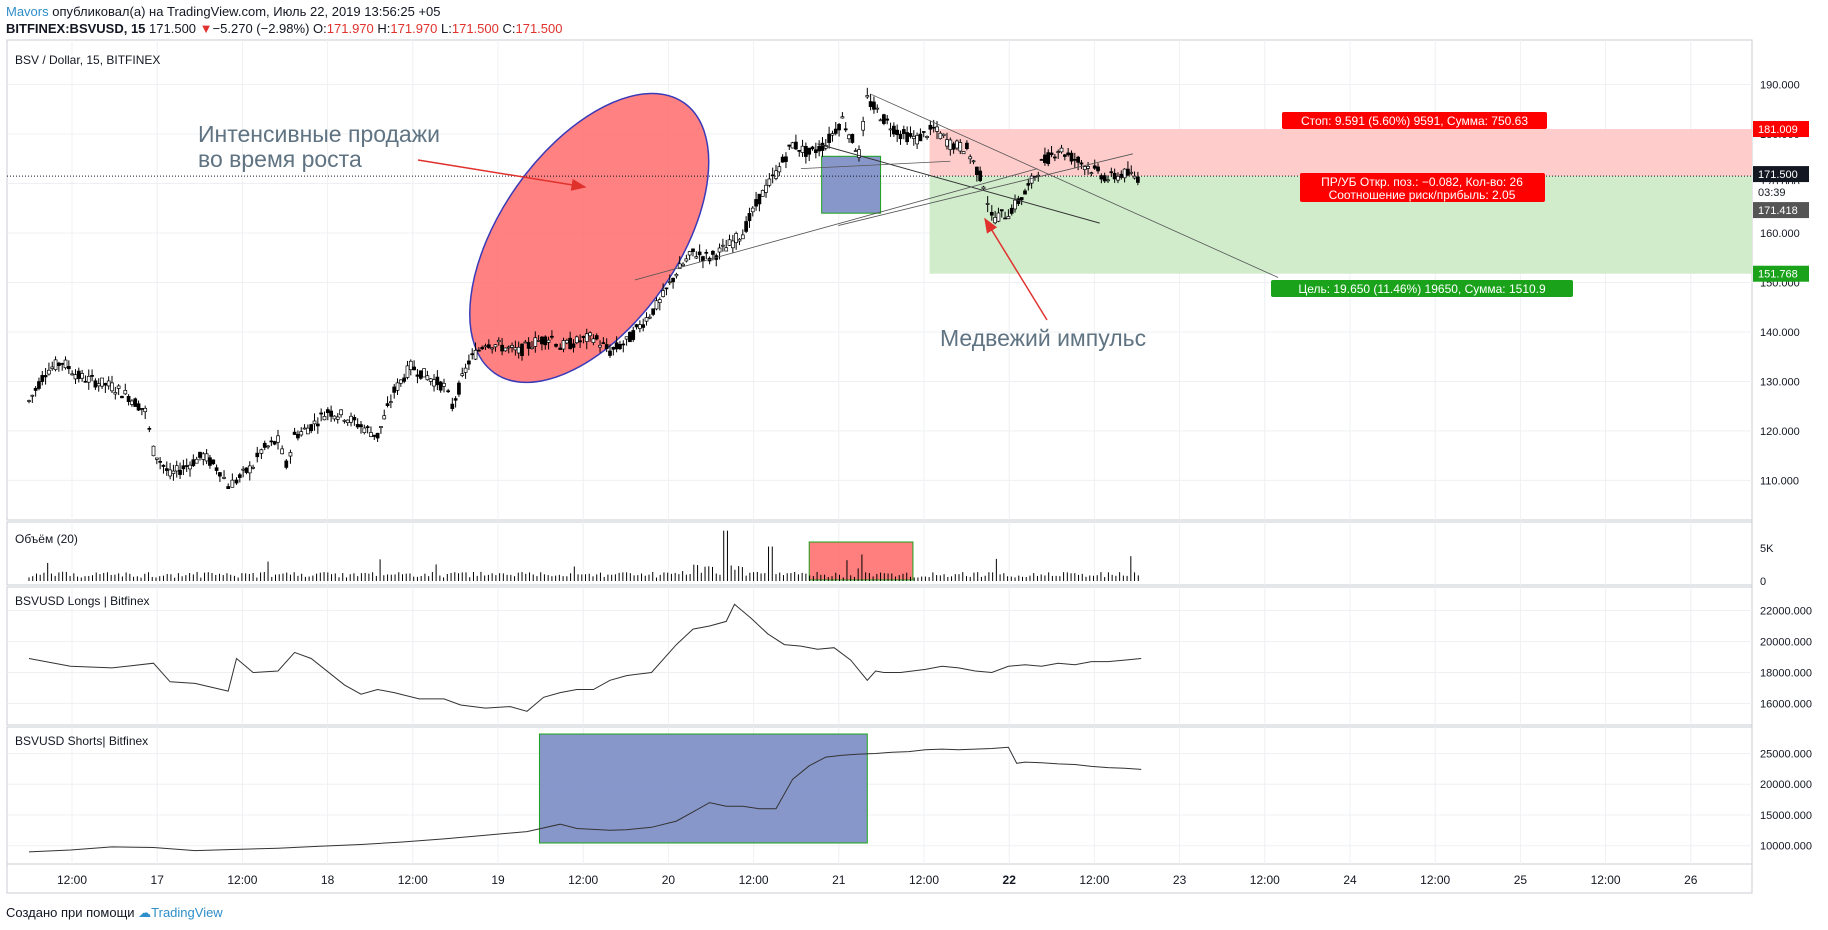 This screenshot has height=930, width=1828. Describe the element at coordinates (703, 788) in the screenshot. I see `shorts-highlight-box` at that location.